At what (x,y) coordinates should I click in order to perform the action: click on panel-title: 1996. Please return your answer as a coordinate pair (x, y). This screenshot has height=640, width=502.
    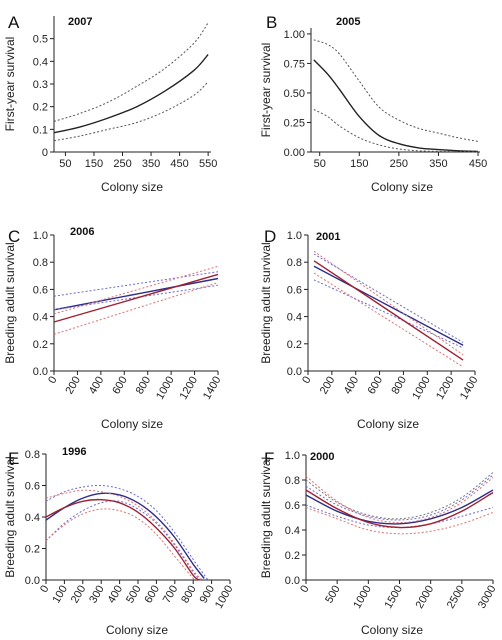
    Looking at the image, I should click on (74, 452).